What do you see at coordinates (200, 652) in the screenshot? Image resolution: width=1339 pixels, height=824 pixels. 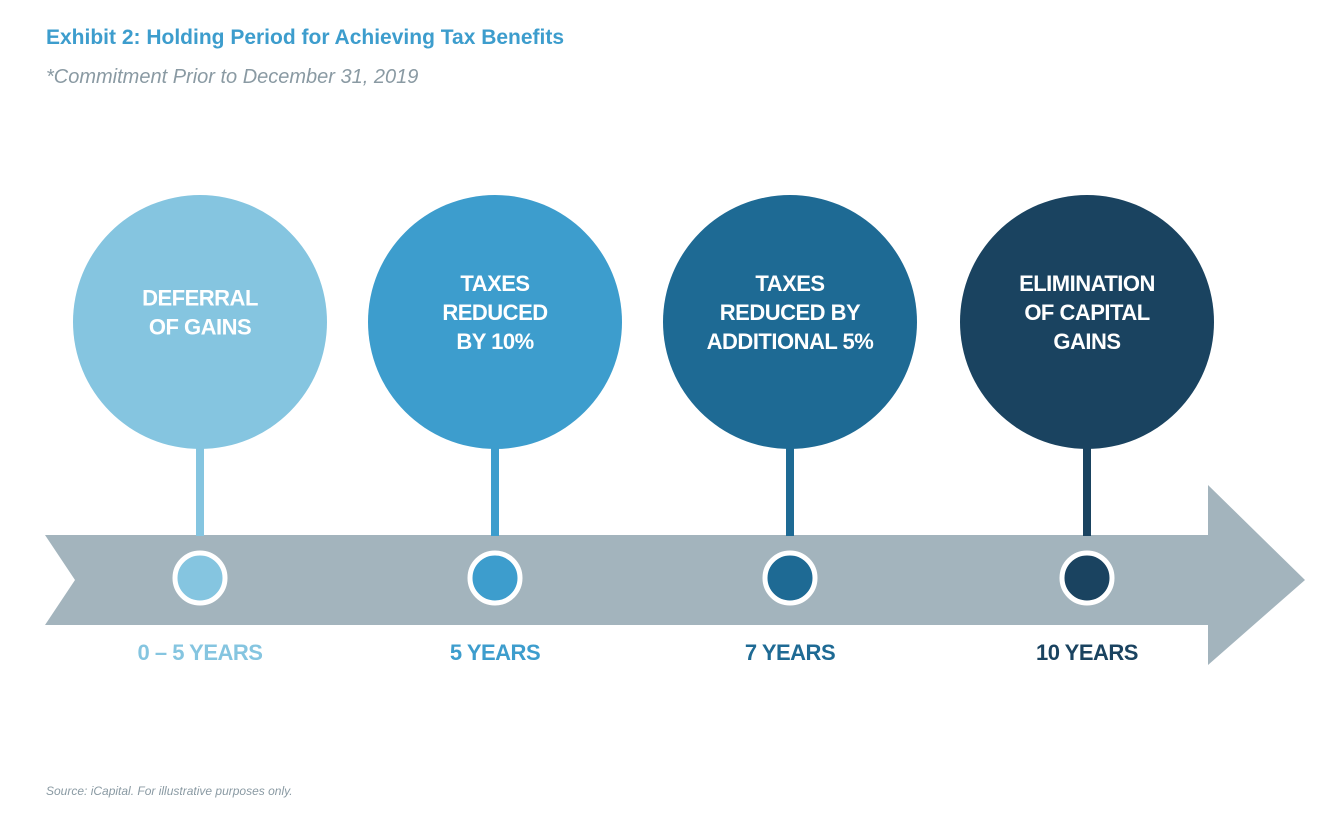 I see `period-label: 0 – 5 YEARS` at bounding box center [200, 652].